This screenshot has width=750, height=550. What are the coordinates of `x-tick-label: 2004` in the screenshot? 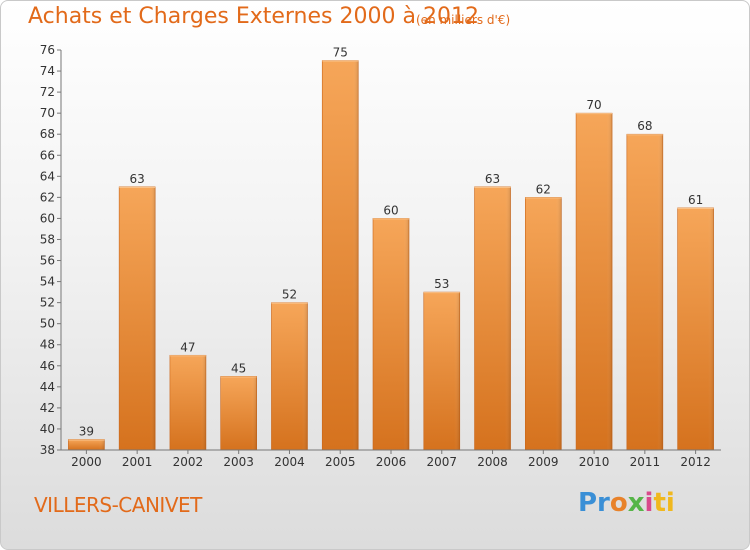 It's located at (289, 462).